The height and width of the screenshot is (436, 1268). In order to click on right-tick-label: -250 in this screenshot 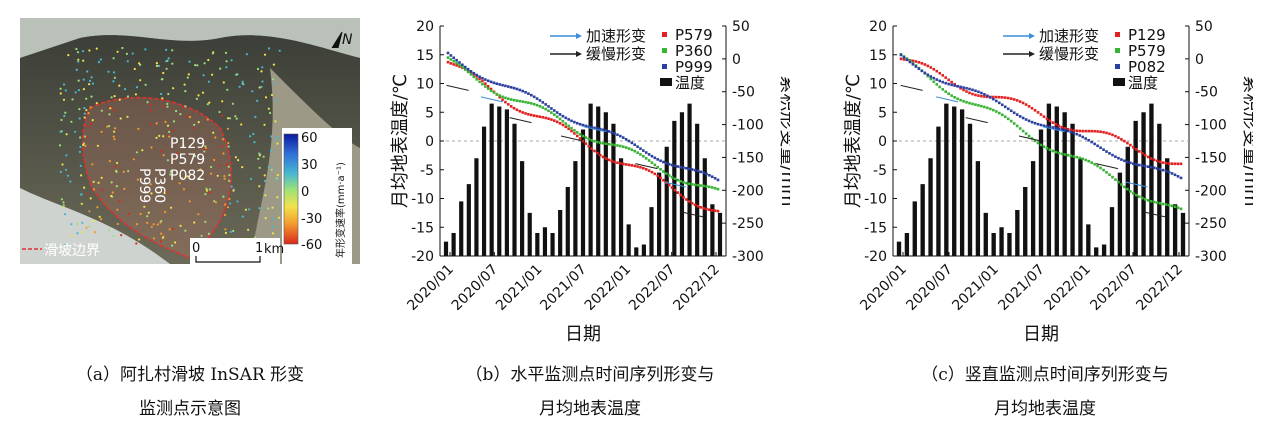, I will do `click(1211, 224)`.